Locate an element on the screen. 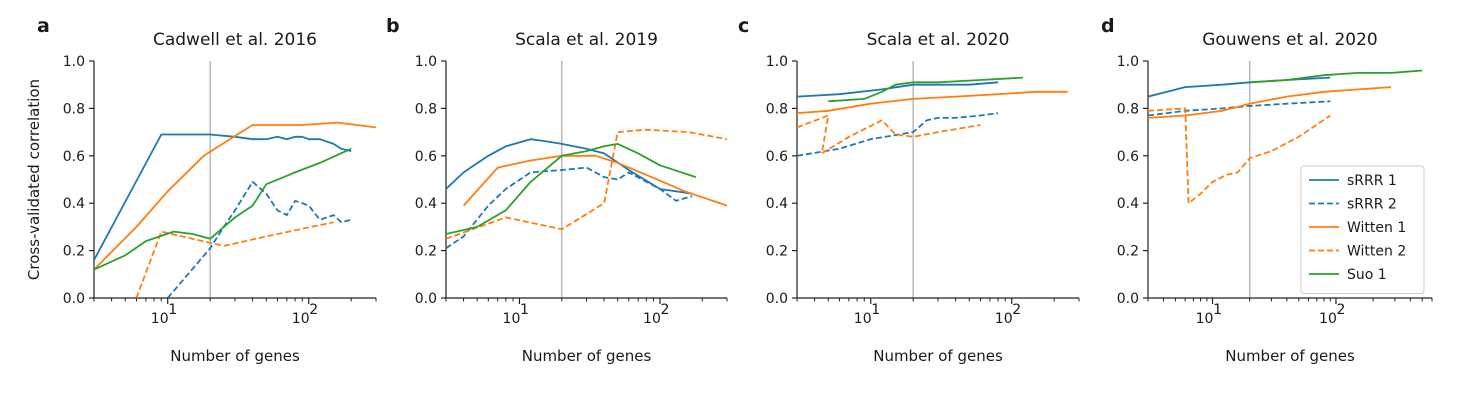  panel-title: Cadwell et al. 2016 is located at coordinates (235, 40).